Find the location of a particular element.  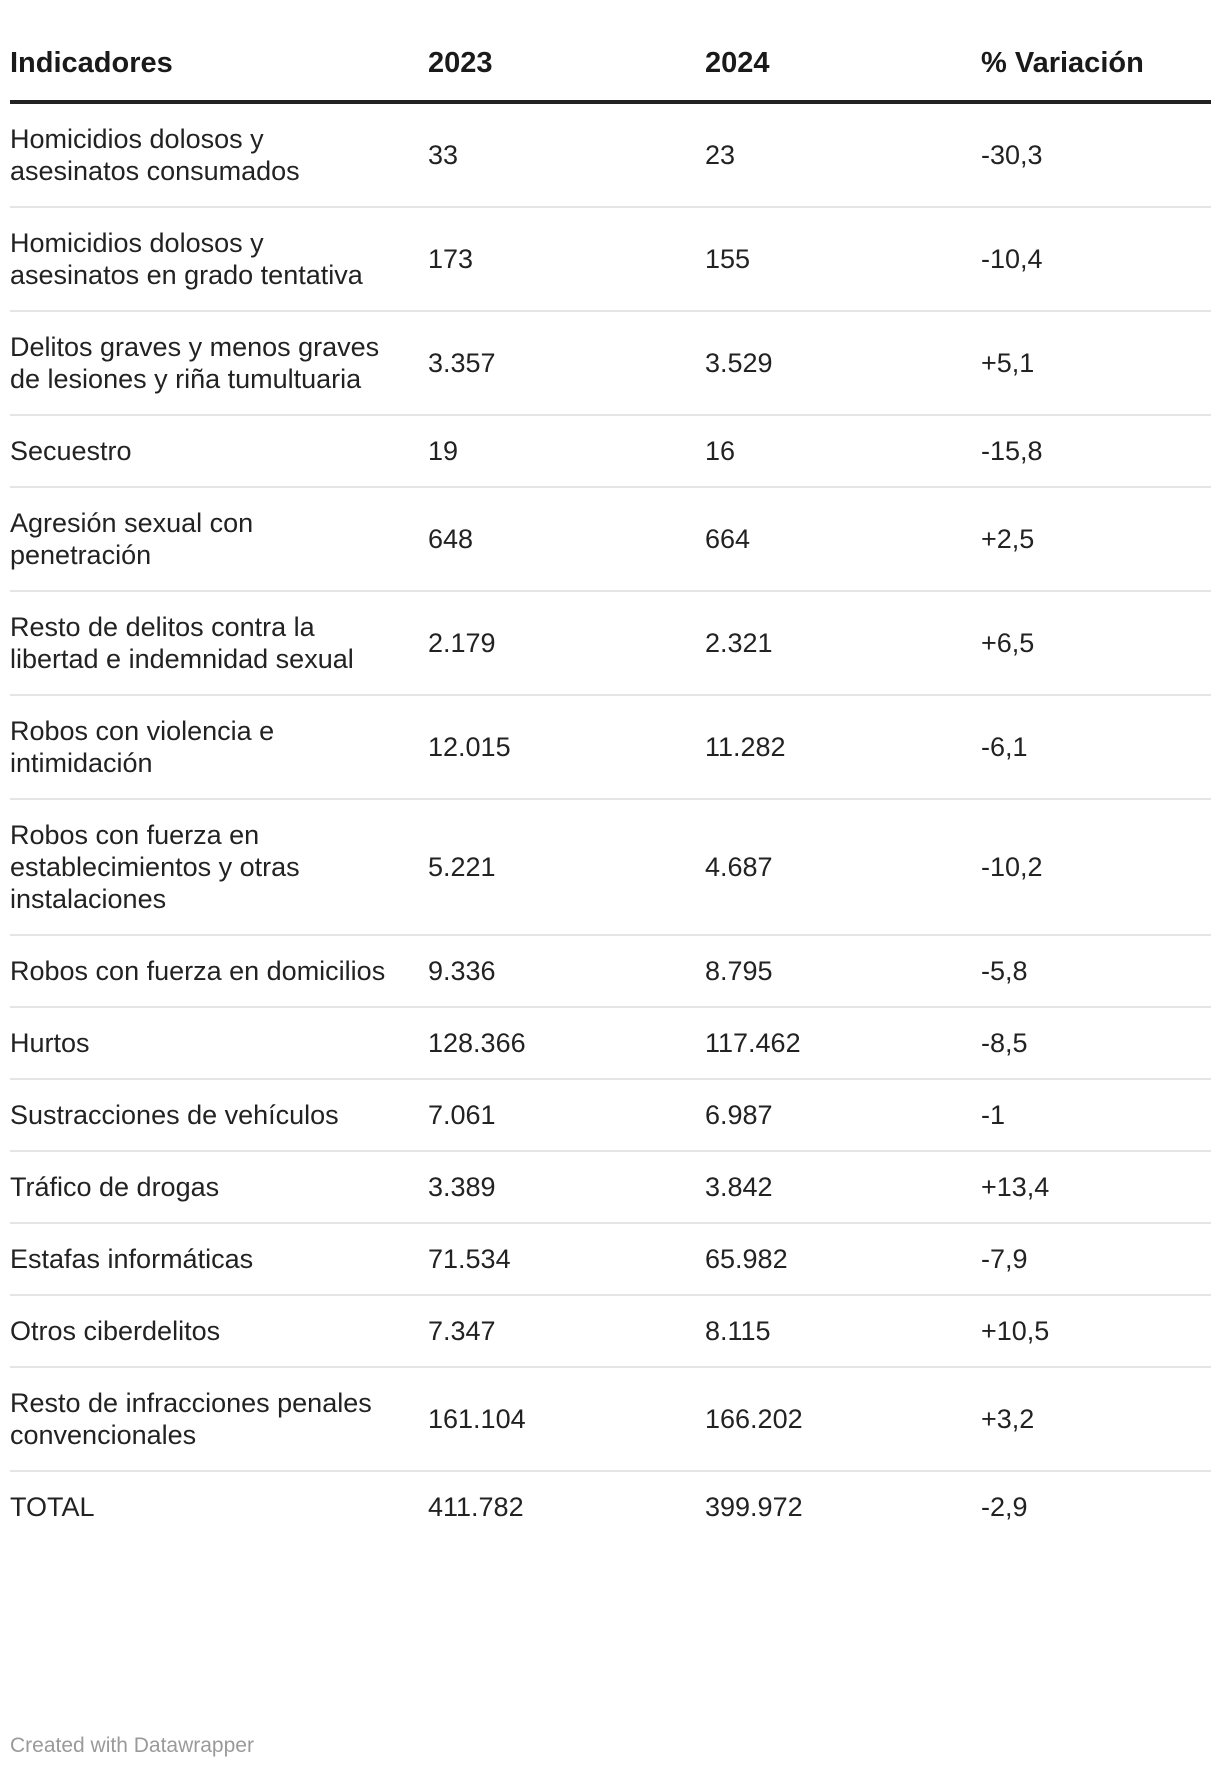

indicator-cell: TOTAL is located at coordinates (52, 1507).